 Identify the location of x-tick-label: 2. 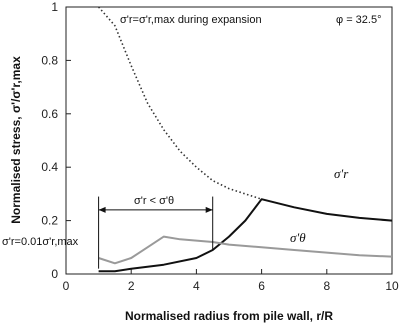
(131, 286).